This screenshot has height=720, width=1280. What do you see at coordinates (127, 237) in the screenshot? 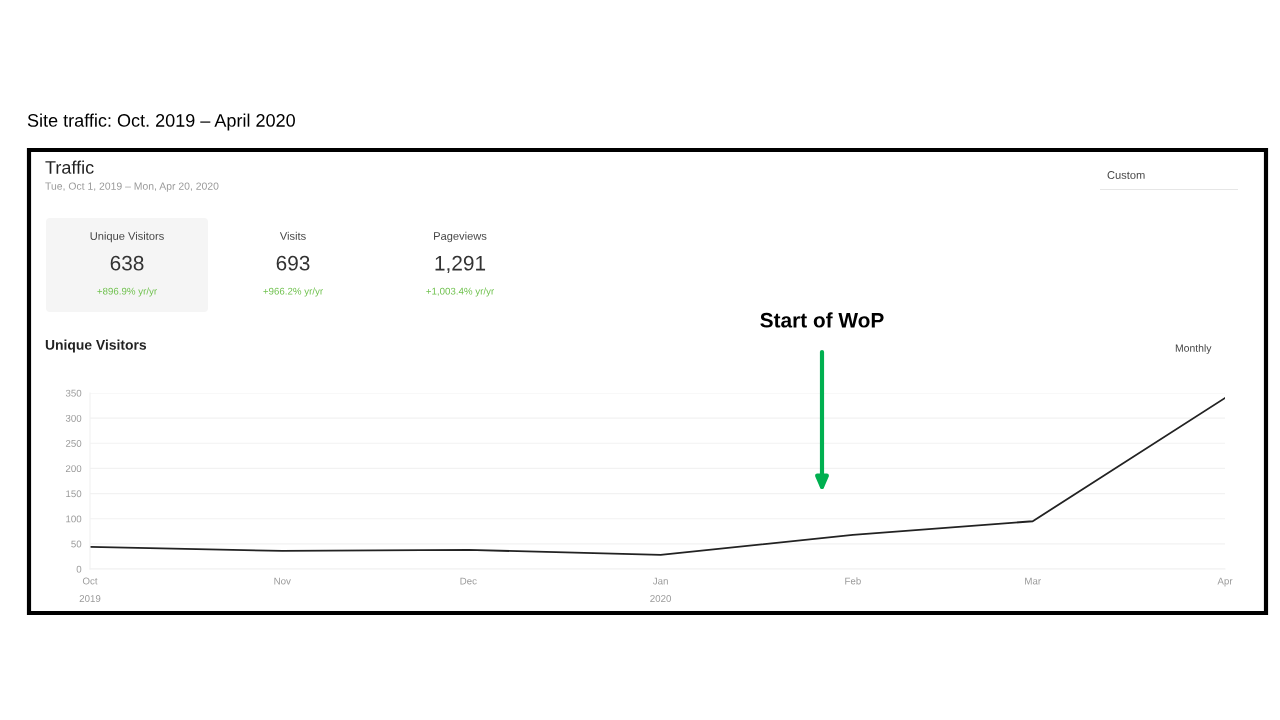
I see `text: Unique Visitors` at bounding box center [127, 237].